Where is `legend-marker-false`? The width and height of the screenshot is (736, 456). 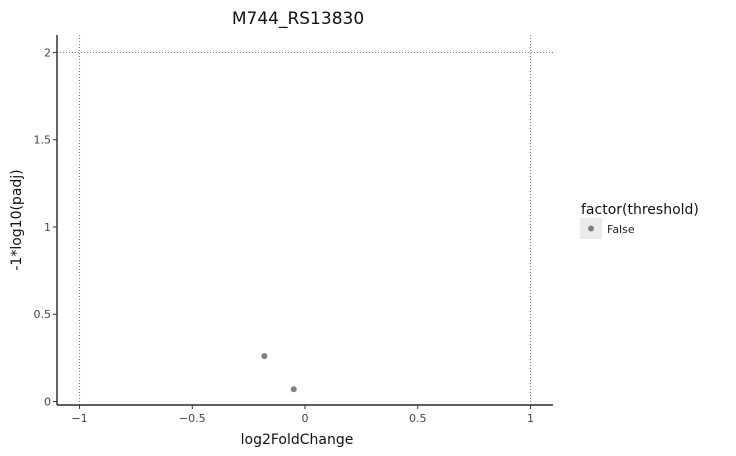 legend-marker-false is located at coordinates (591, 228).